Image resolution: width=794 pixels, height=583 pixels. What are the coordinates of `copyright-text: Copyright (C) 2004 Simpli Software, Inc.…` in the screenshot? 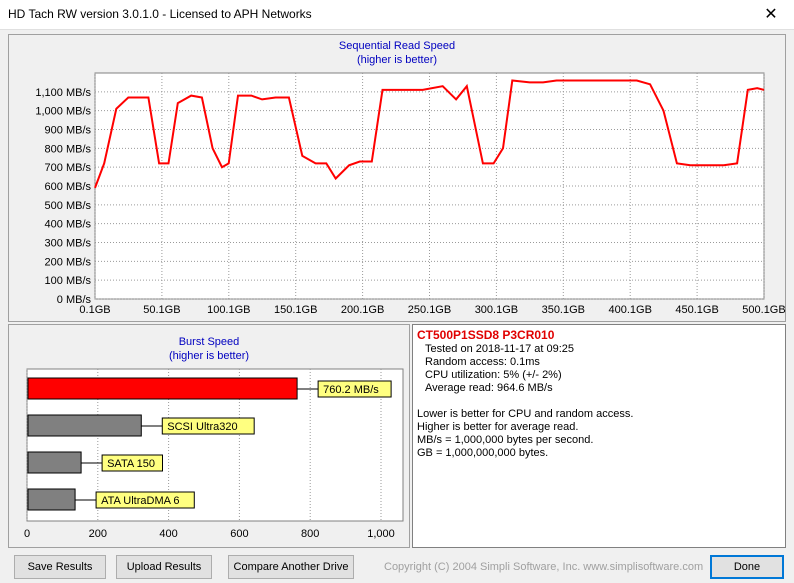 It's located at (544, 567).